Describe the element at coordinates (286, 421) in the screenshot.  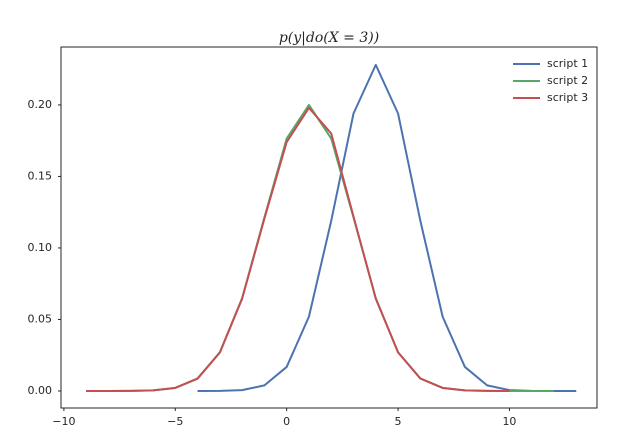
I see `x-tick-label: 0` at that location.